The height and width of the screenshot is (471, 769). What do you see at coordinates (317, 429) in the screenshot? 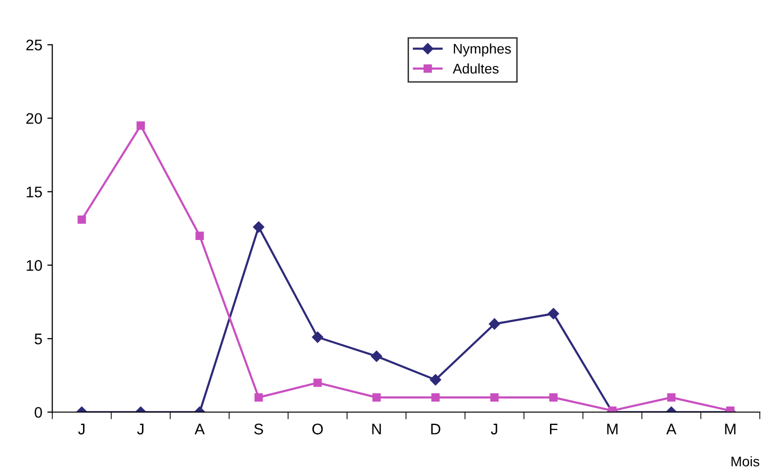
I see `x-tick-label: O` at bounding box center [317, 429].